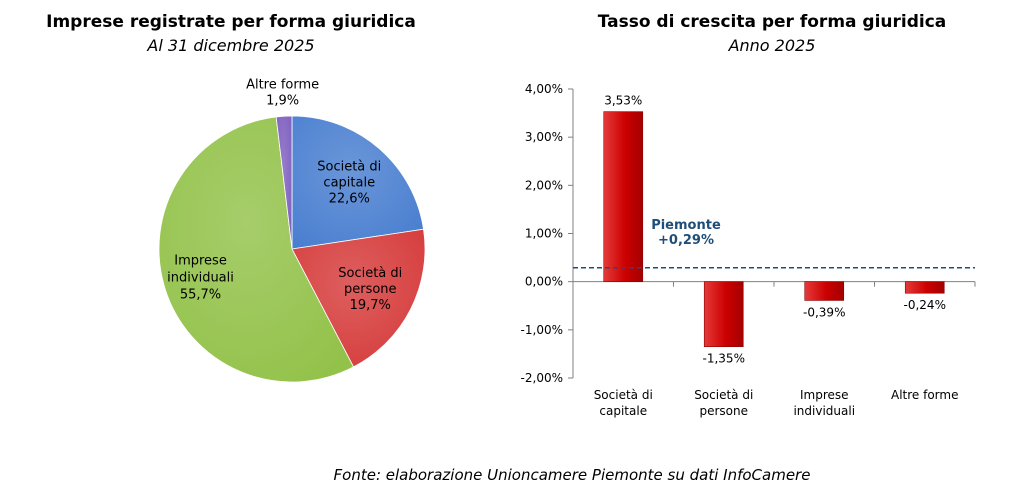 This screenshot has width=1034, height=492. I want to click on y-tick-label: 2,00%, so click(544, 185).